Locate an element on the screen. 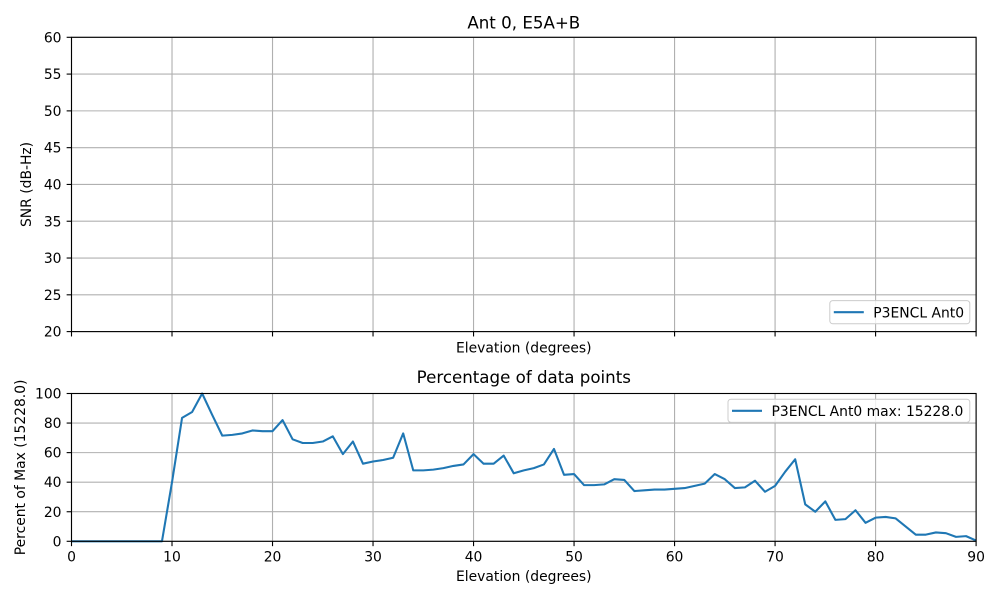  x-tick-label: 80 is located at coordinates (876, 558).